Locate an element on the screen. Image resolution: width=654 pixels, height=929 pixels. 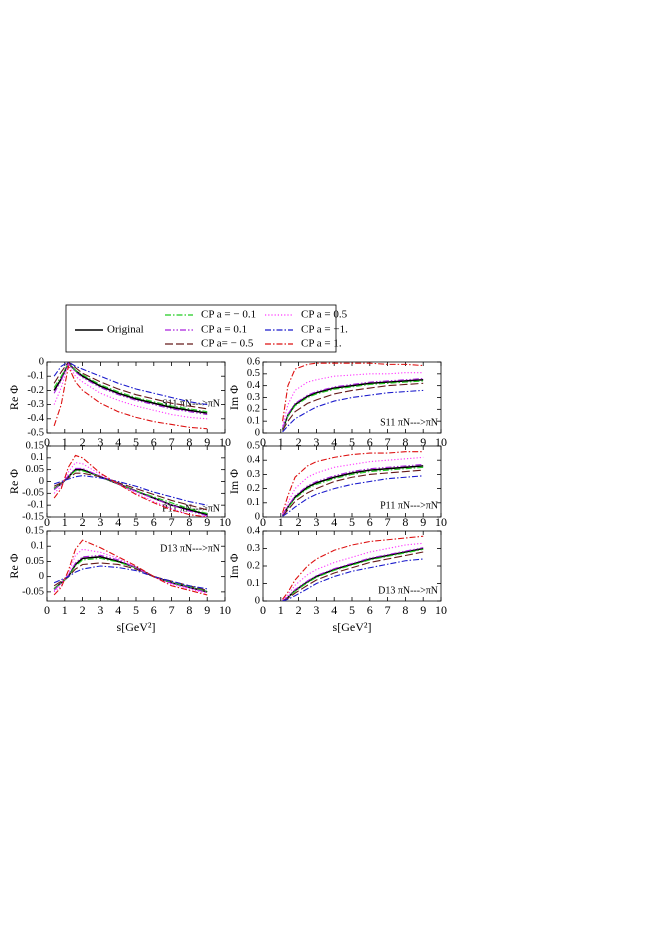
y-tick-label: 0.2 is located at coordinates (253, 488).